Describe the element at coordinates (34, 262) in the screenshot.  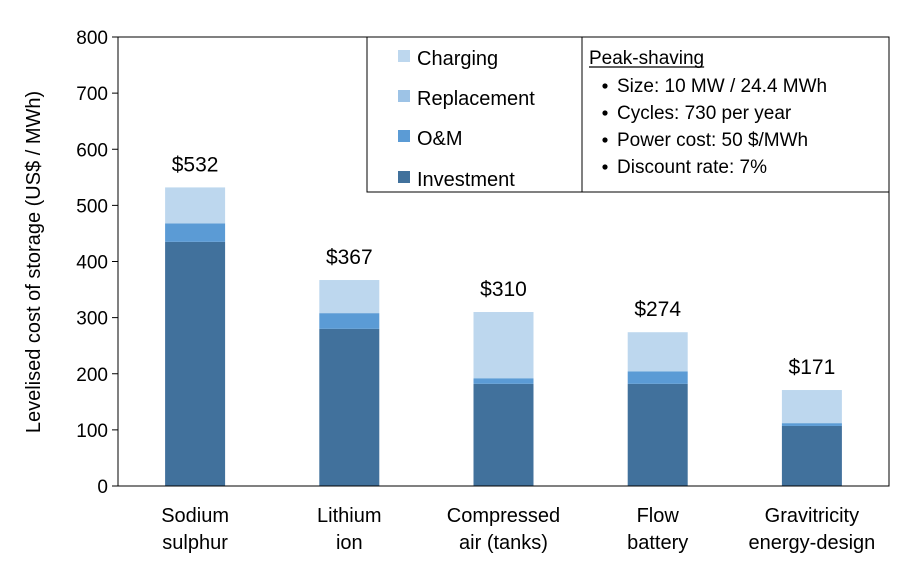
I see `y-axis-title: Levelised cost of storage (US$ / MWh)` at that location.